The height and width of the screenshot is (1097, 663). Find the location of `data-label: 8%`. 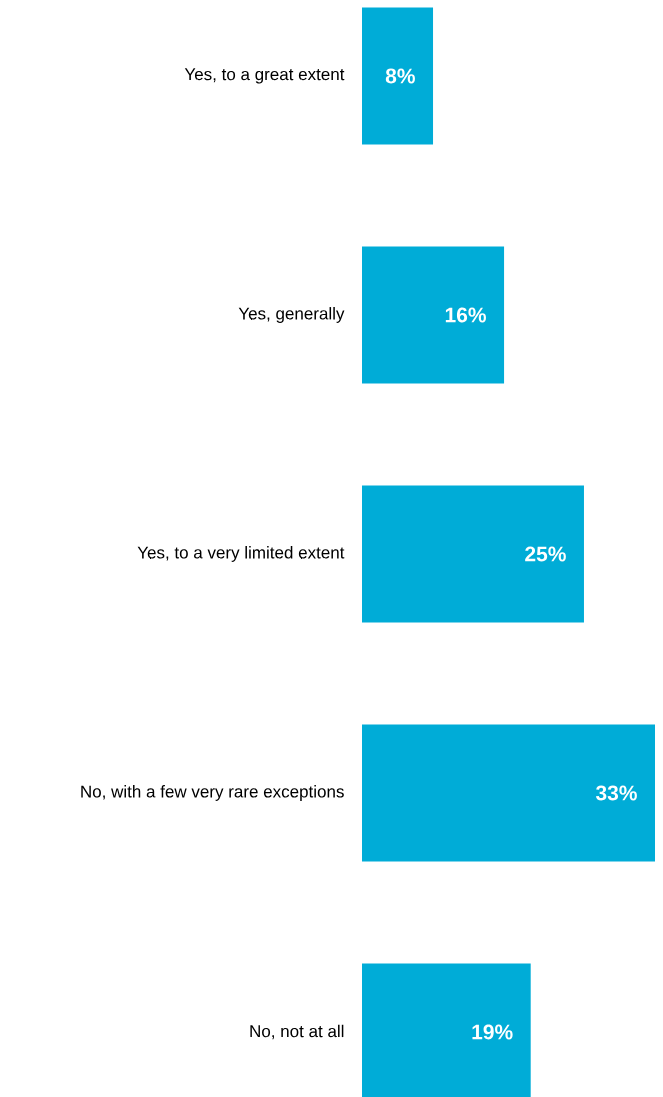

data-label: 8% is located at coordinates (400, 76).